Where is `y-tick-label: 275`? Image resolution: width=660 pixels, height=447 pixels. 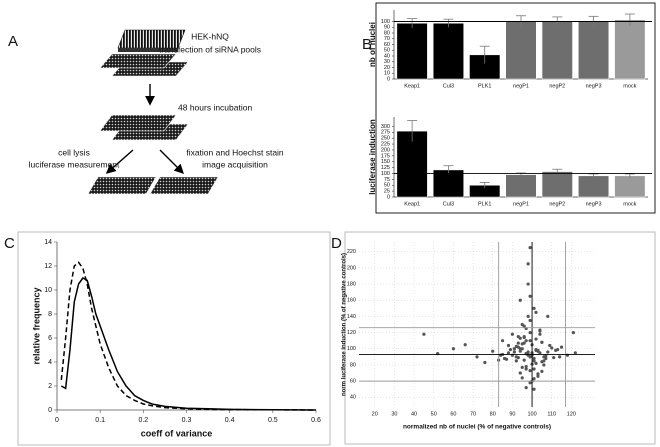
y-tick-label: 275 is located at coordinates (385, 133).